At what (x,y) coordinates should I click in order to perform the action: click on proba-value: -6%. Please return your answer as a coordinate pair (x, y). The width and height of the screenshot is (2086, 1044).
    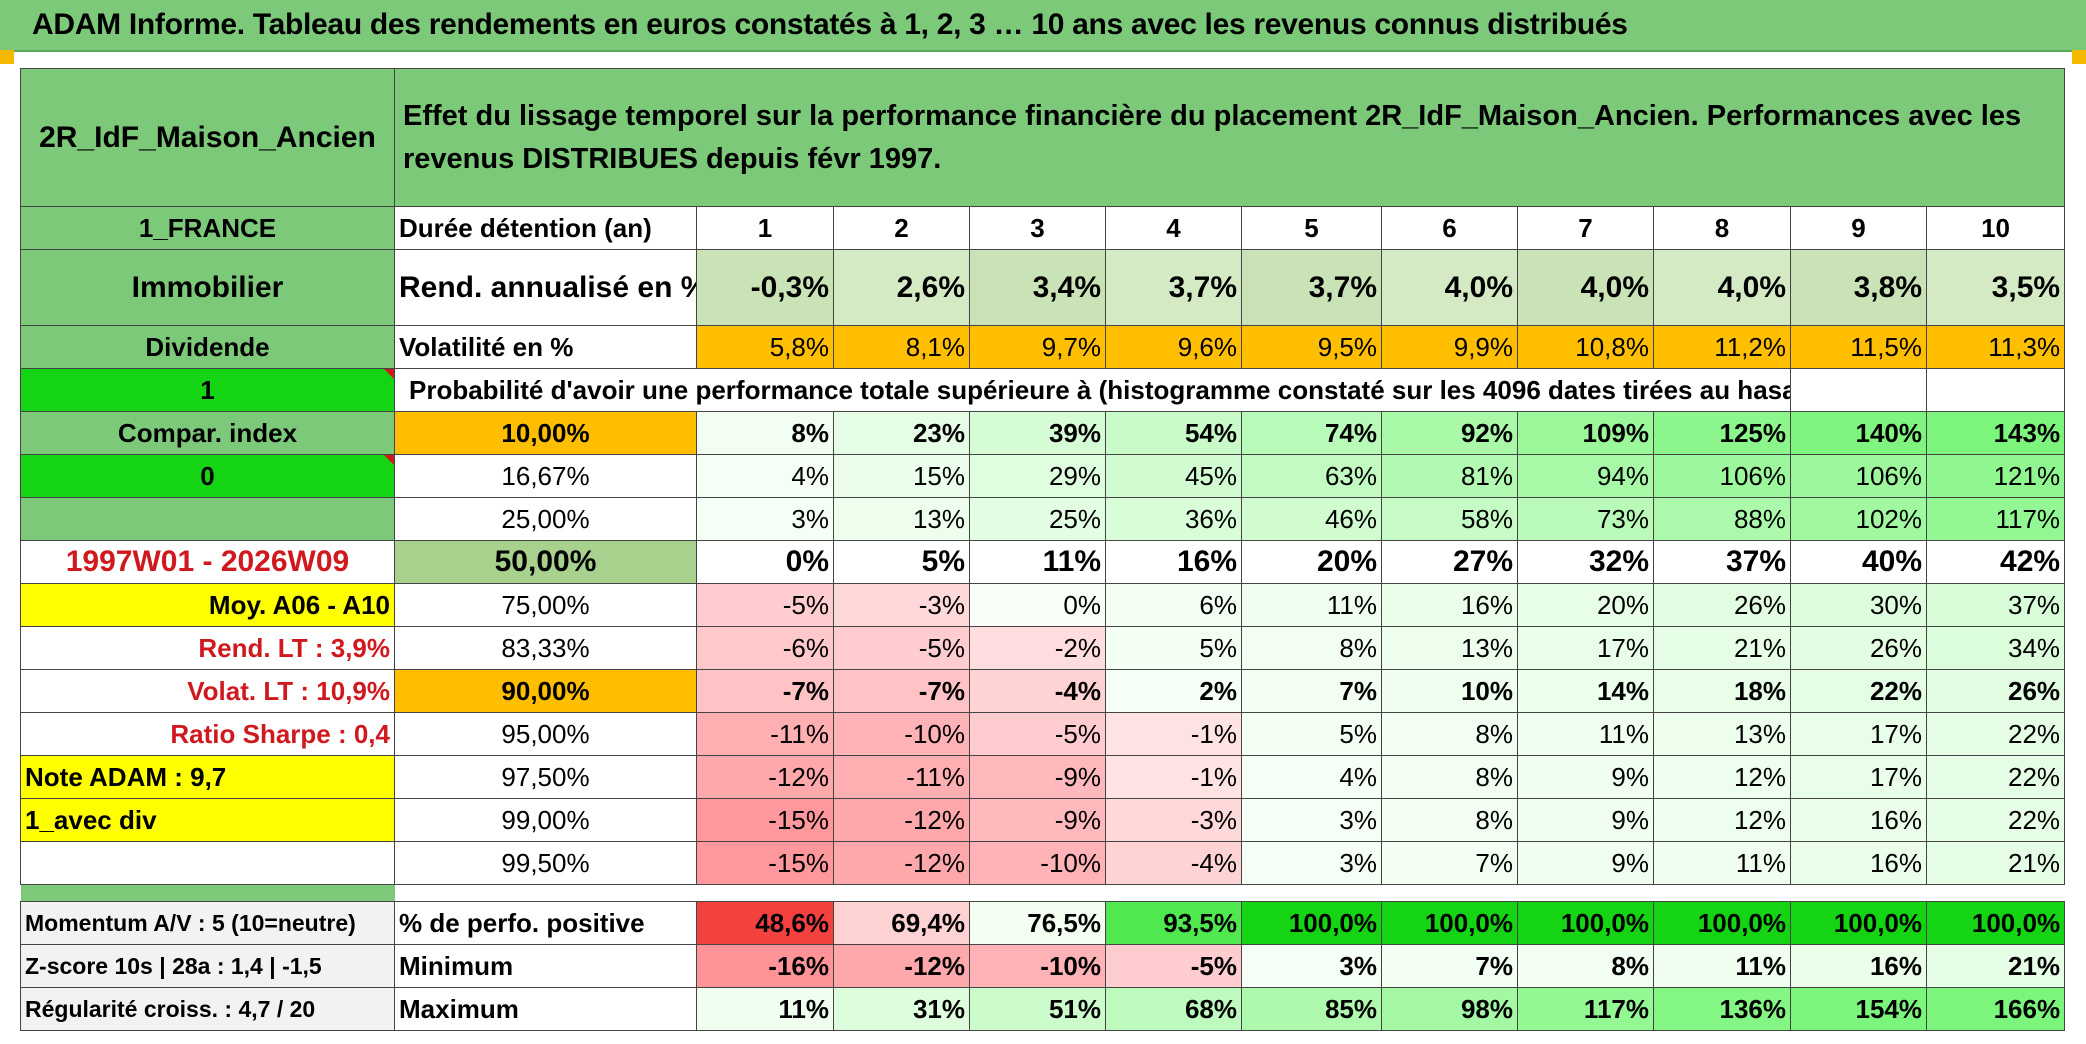
    Looking at the image, I should click on (765, 648).